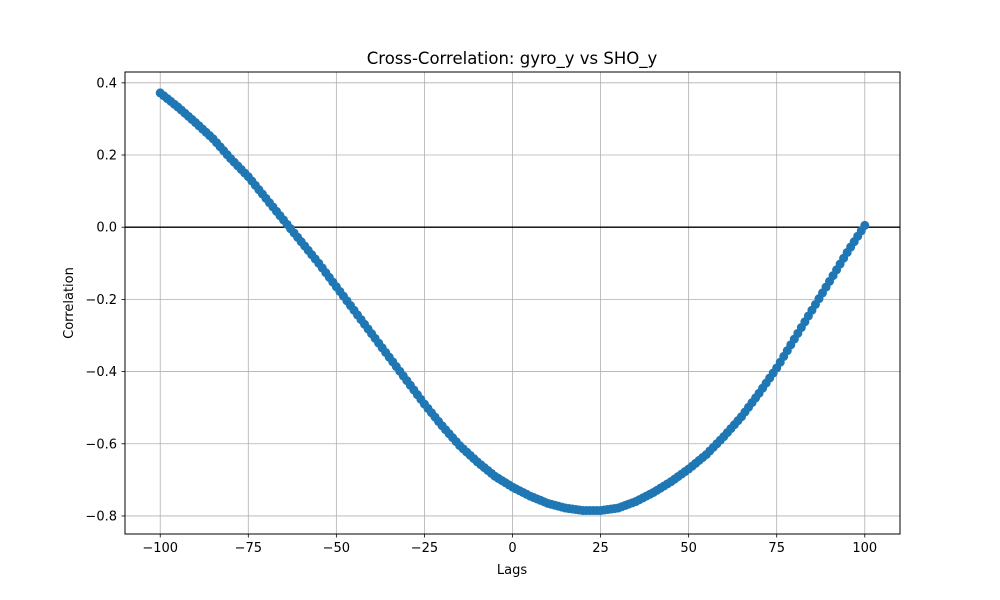  What do you see at coordinates (101, 444) in the screenshot?
I see `y-tick-label: −0.6` at bounding box center [101, 444].